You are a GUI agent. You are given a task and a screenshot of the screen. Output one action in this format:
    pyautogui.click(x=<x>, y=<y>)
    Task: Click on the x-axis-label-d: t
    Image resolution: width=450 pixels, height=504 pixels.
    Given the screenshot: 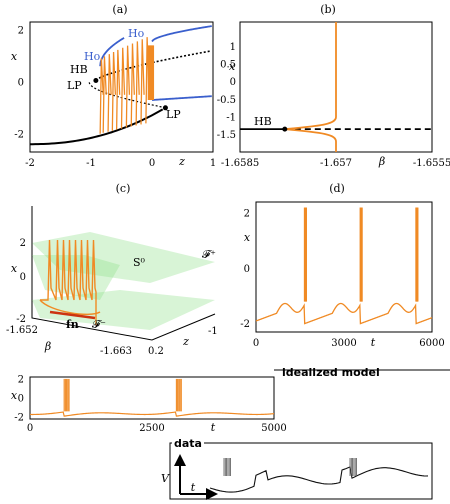 What is the action you would take?
    pyautogui.click(x=373, y=342)
    